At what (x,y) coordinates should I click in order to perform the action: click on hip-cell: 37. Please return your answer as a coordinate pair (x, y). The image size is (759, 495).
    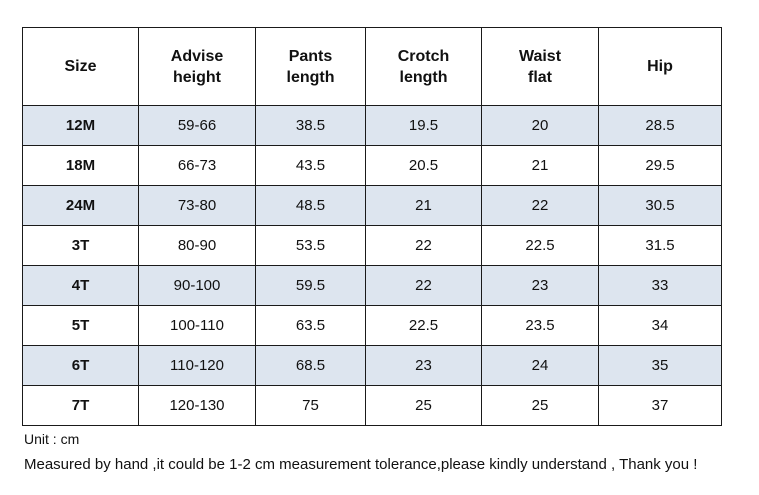
    Looking at the image, I should click on (660, 405).